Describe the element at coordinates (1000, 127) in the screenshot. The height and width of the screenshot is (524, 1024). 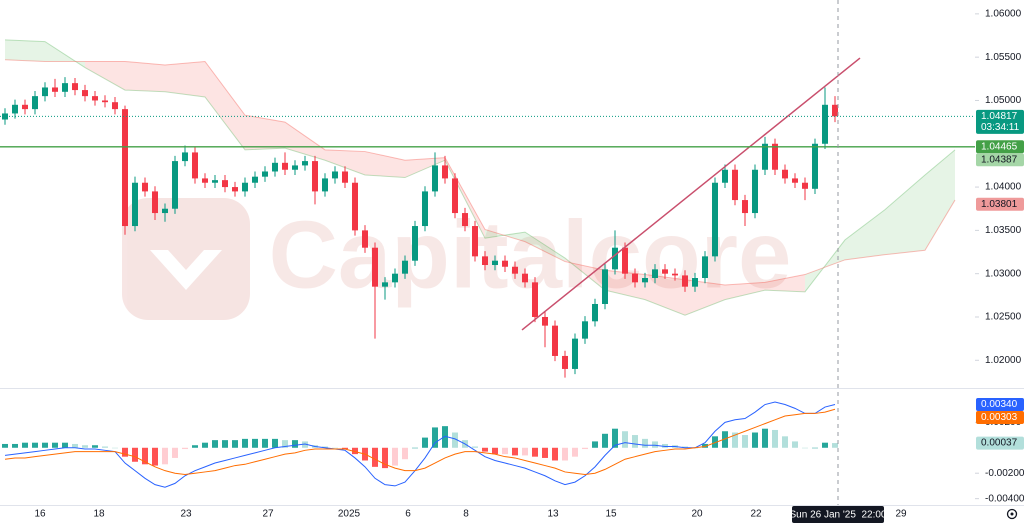
I see `countdown-label: 03:34:11` at that location.